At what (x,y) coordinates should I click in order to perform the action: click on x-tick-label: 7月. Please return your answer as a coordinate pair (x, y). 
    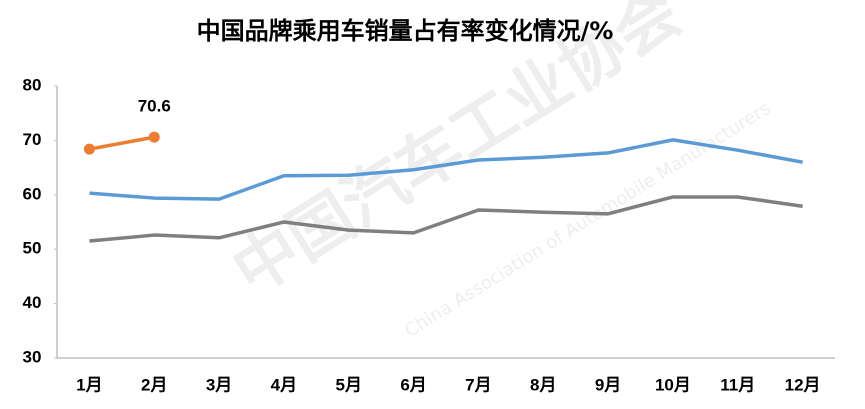
    Looking at the image, I should click on (478, 384).